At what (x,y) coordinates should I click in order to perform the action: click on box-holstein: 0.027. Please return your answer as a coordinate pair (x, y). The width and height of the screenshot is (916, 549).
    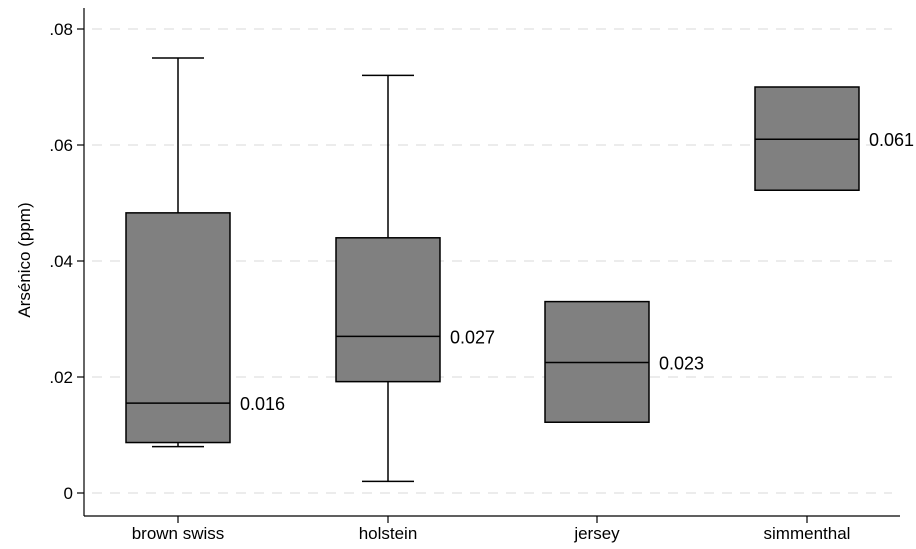
    Looking at the image, I should click on (415, 278).